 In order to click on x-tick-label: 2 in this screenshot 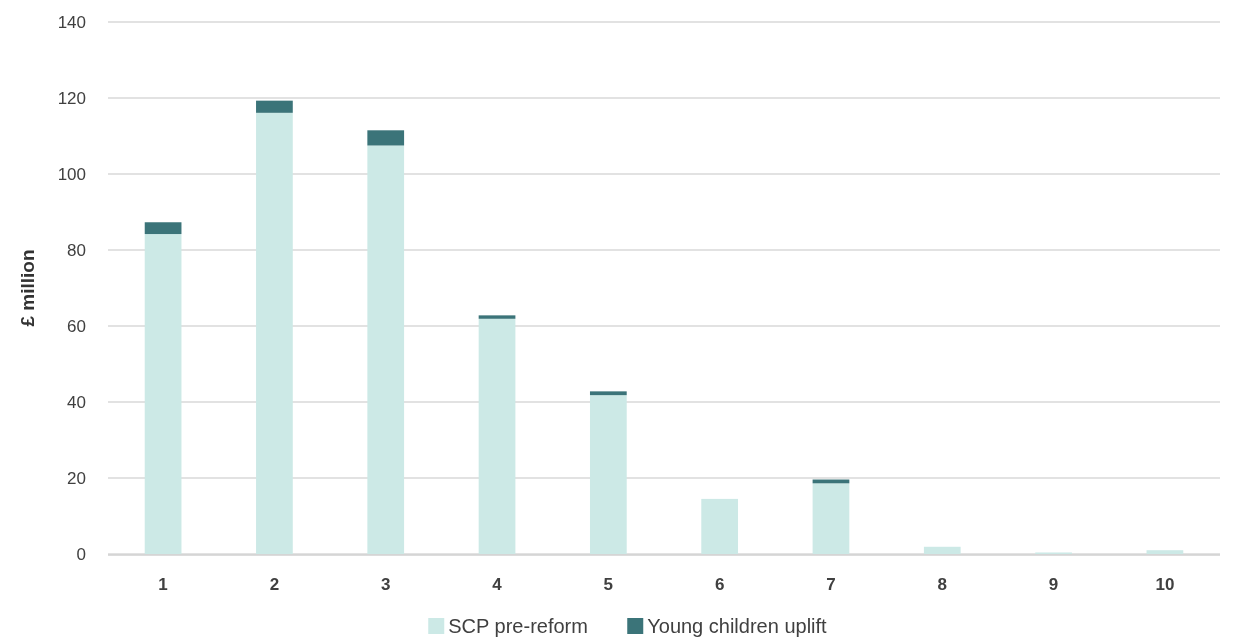, I will do `click(274, 584)`.